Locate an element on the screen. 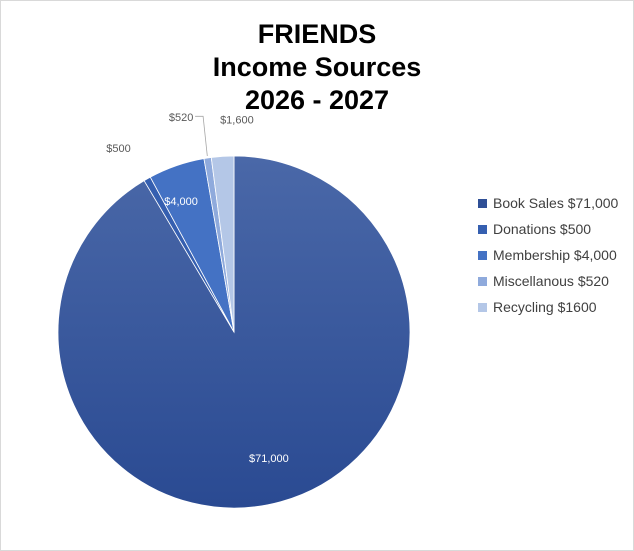 Image resolution: width=634 pixels, height=551 pixels. data-label-miscellanous: $520 is located at coordinates (181, 118).